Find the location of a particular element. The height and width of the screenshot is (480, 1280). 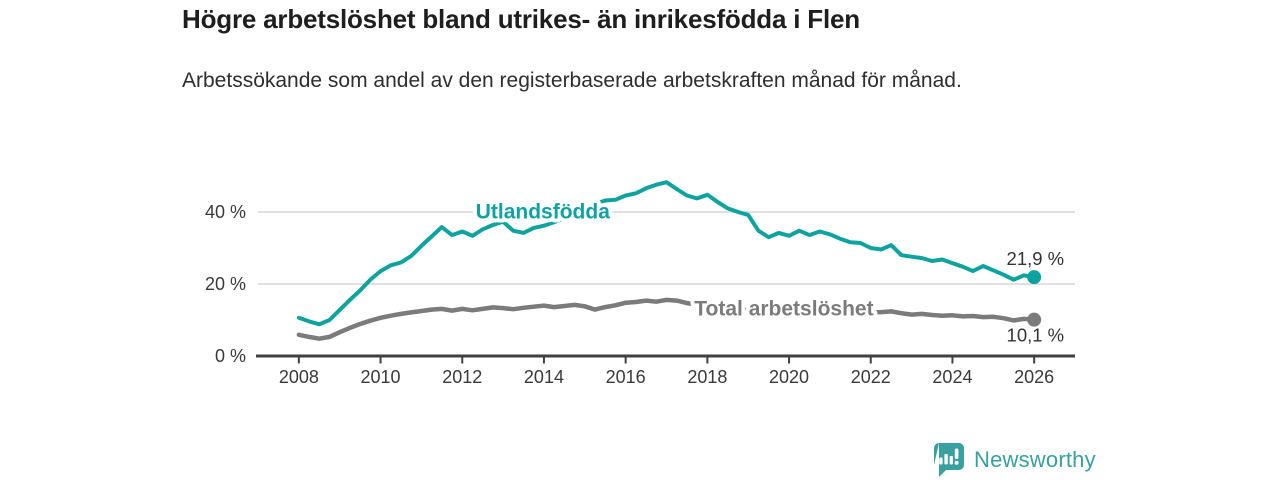

y-tick-label-0: 0 % is located at coordinates (230, 356).